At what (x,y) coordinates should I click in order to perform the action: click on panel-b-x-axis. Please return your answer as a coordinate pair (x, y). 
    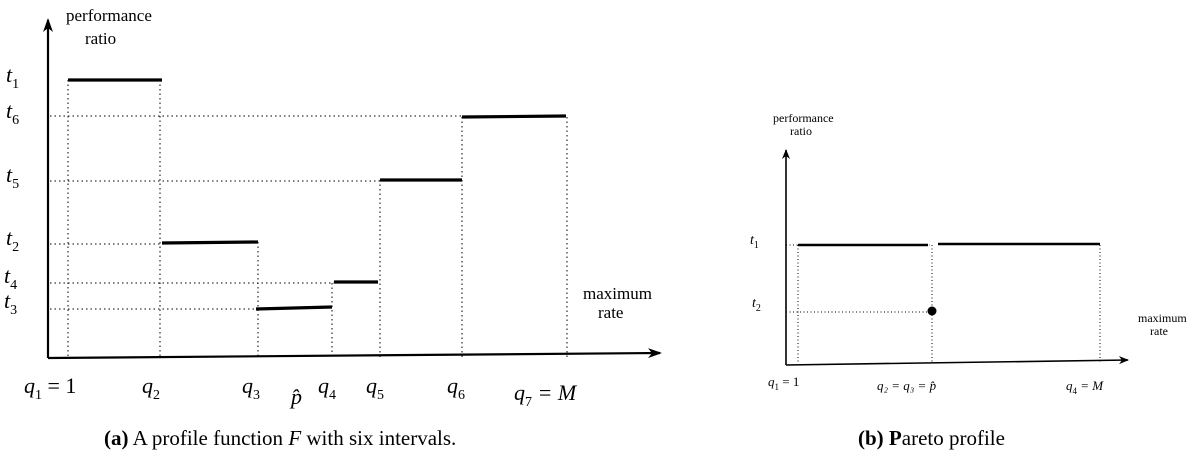
    Looking at the image, I should click on (957, 361).